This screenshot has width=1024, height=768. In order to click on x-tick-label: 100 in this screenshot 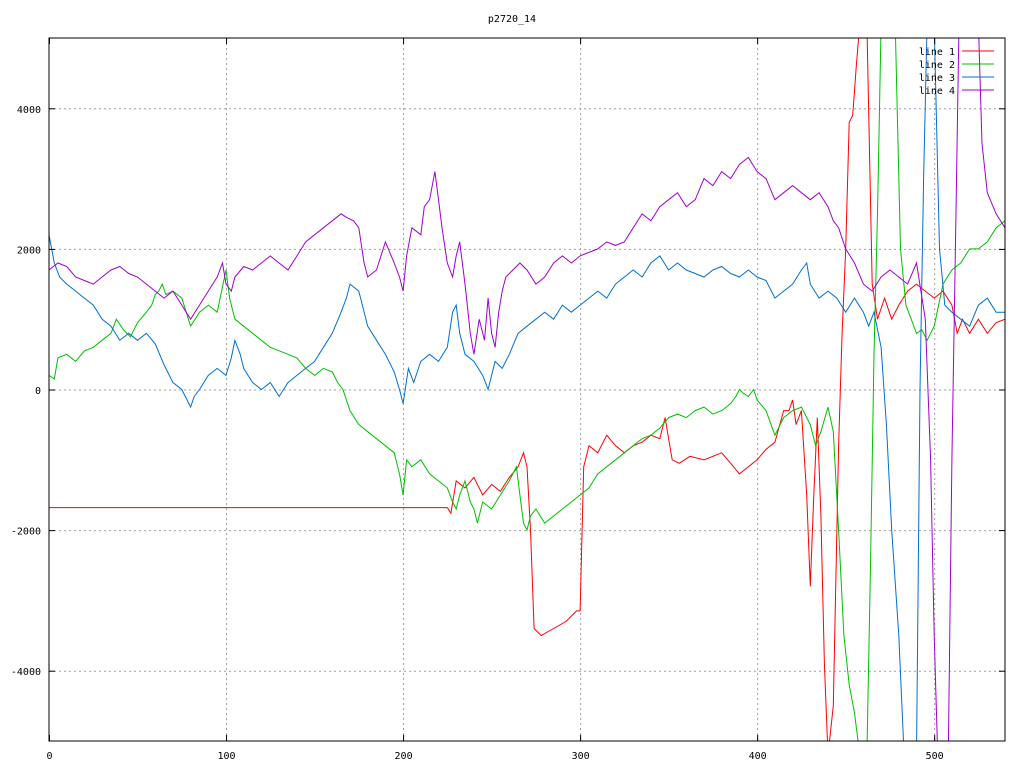, I will do `click(227, 756)`.